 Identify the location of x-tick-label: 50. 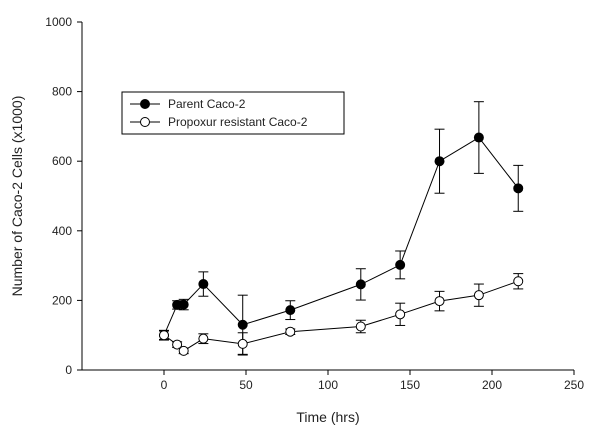
(246, 385).